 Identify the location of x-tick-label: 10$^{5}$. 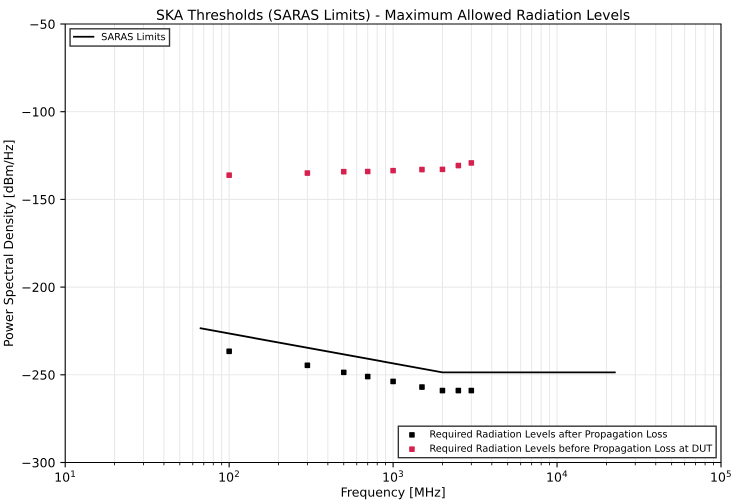
(721, 476).